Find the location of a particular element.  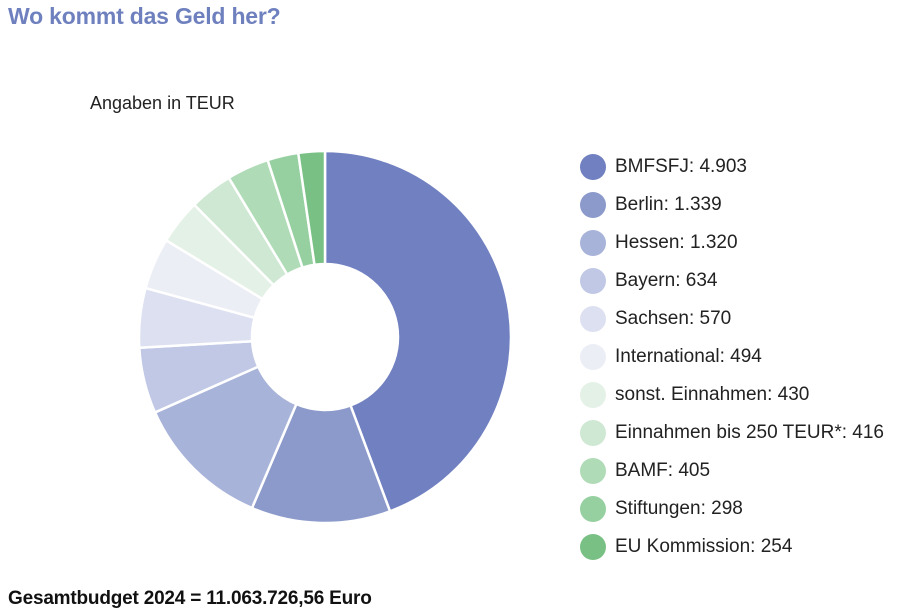

legend-item: Berlin: 1.339 is located at coordinates (732, 205).